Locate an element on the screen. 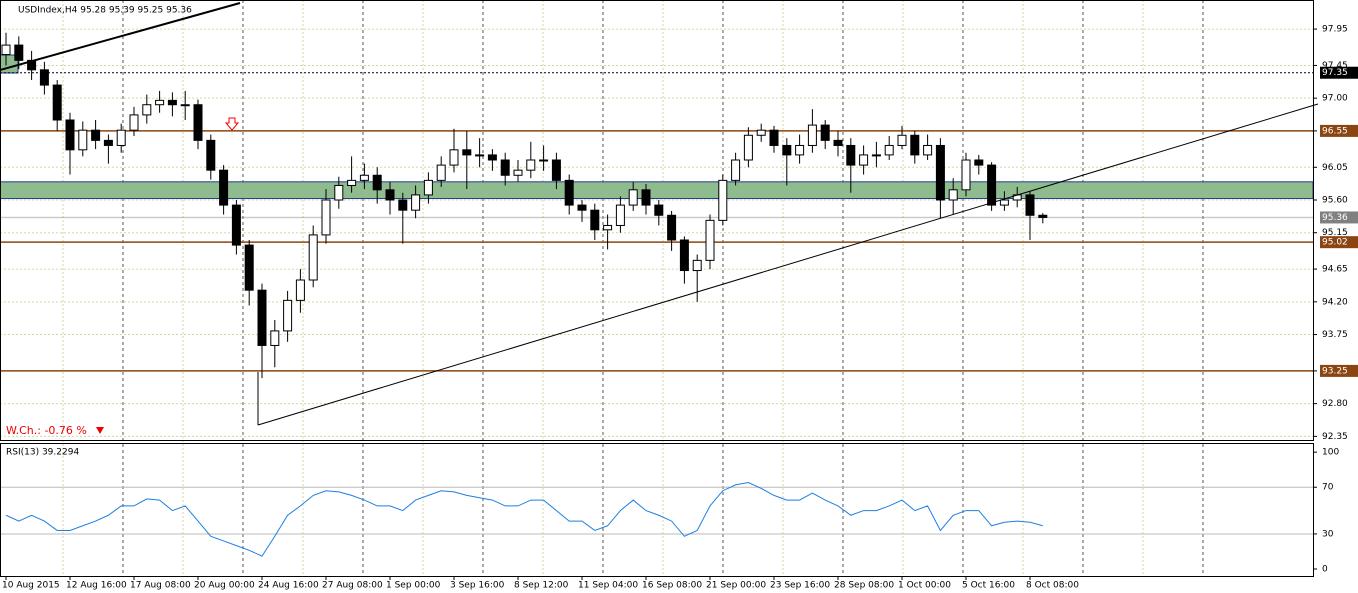 Image resolution: width=1358 pixels, height=593 pixels. x-tick-label: 17 Aug 08:00 is located at coordinates (160, 586).